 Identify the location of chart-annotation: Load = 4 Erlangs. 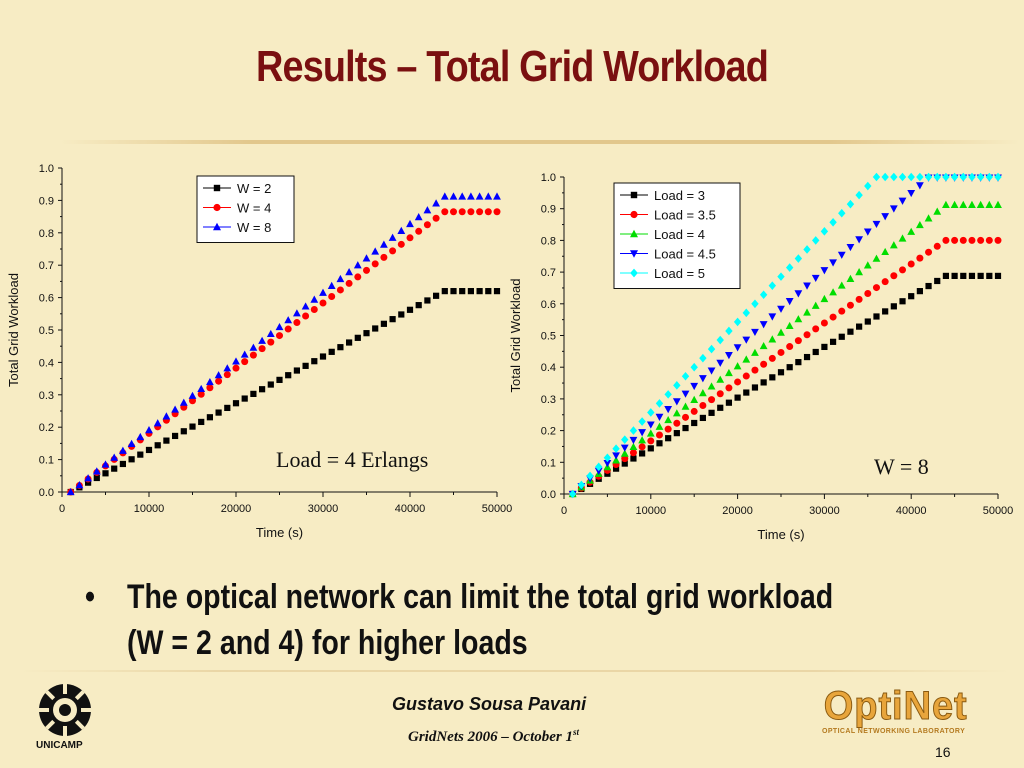
(352, 459).